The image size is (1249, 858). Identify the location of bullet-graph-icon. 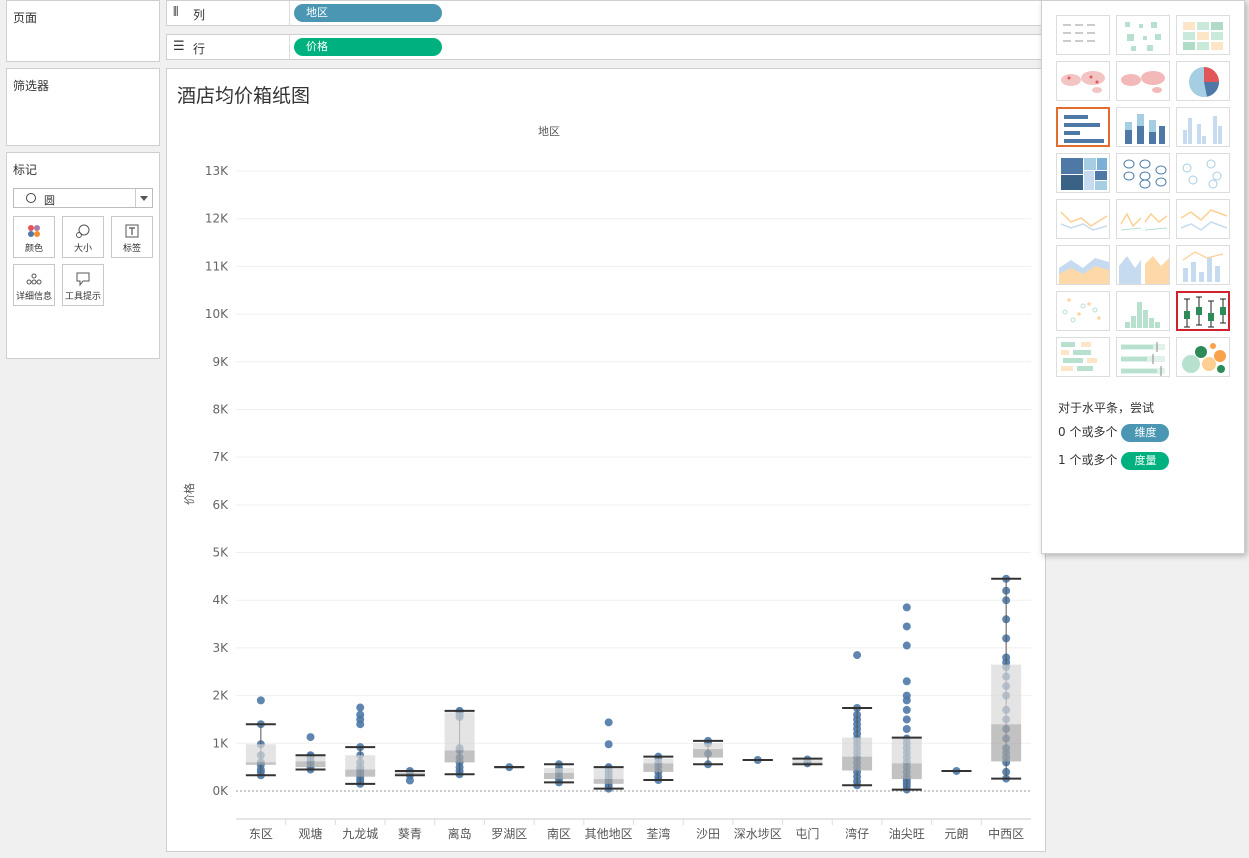
(1143, 359).